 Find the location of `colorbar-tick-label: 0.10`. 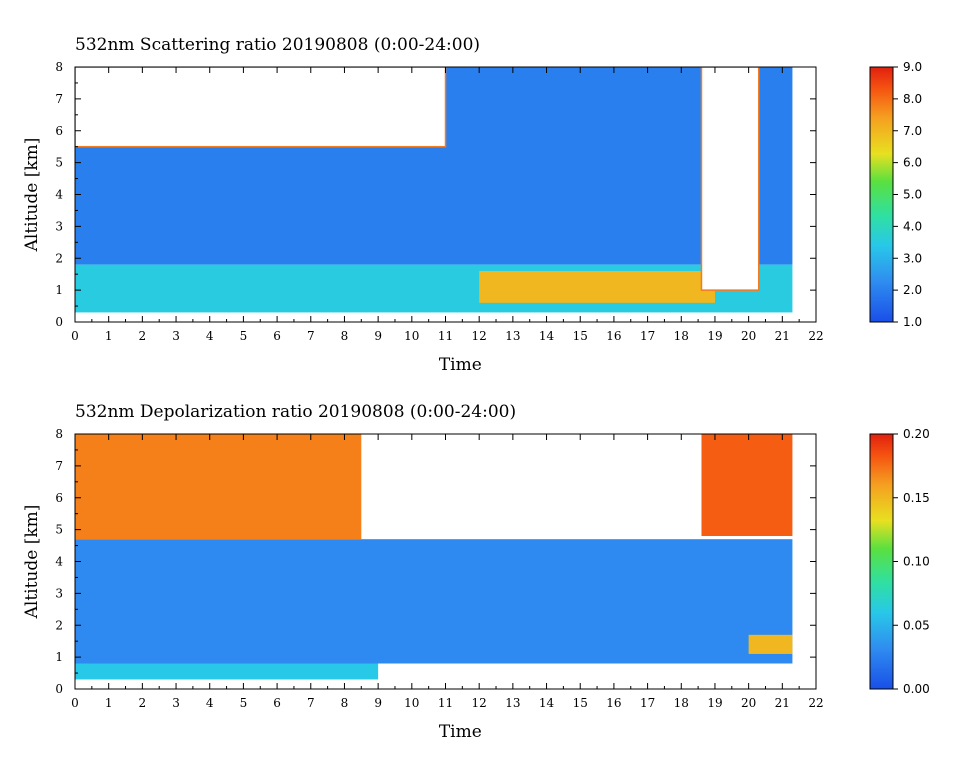

colorbar-tick-label: 0.10 is located at coordinates (916, 562).